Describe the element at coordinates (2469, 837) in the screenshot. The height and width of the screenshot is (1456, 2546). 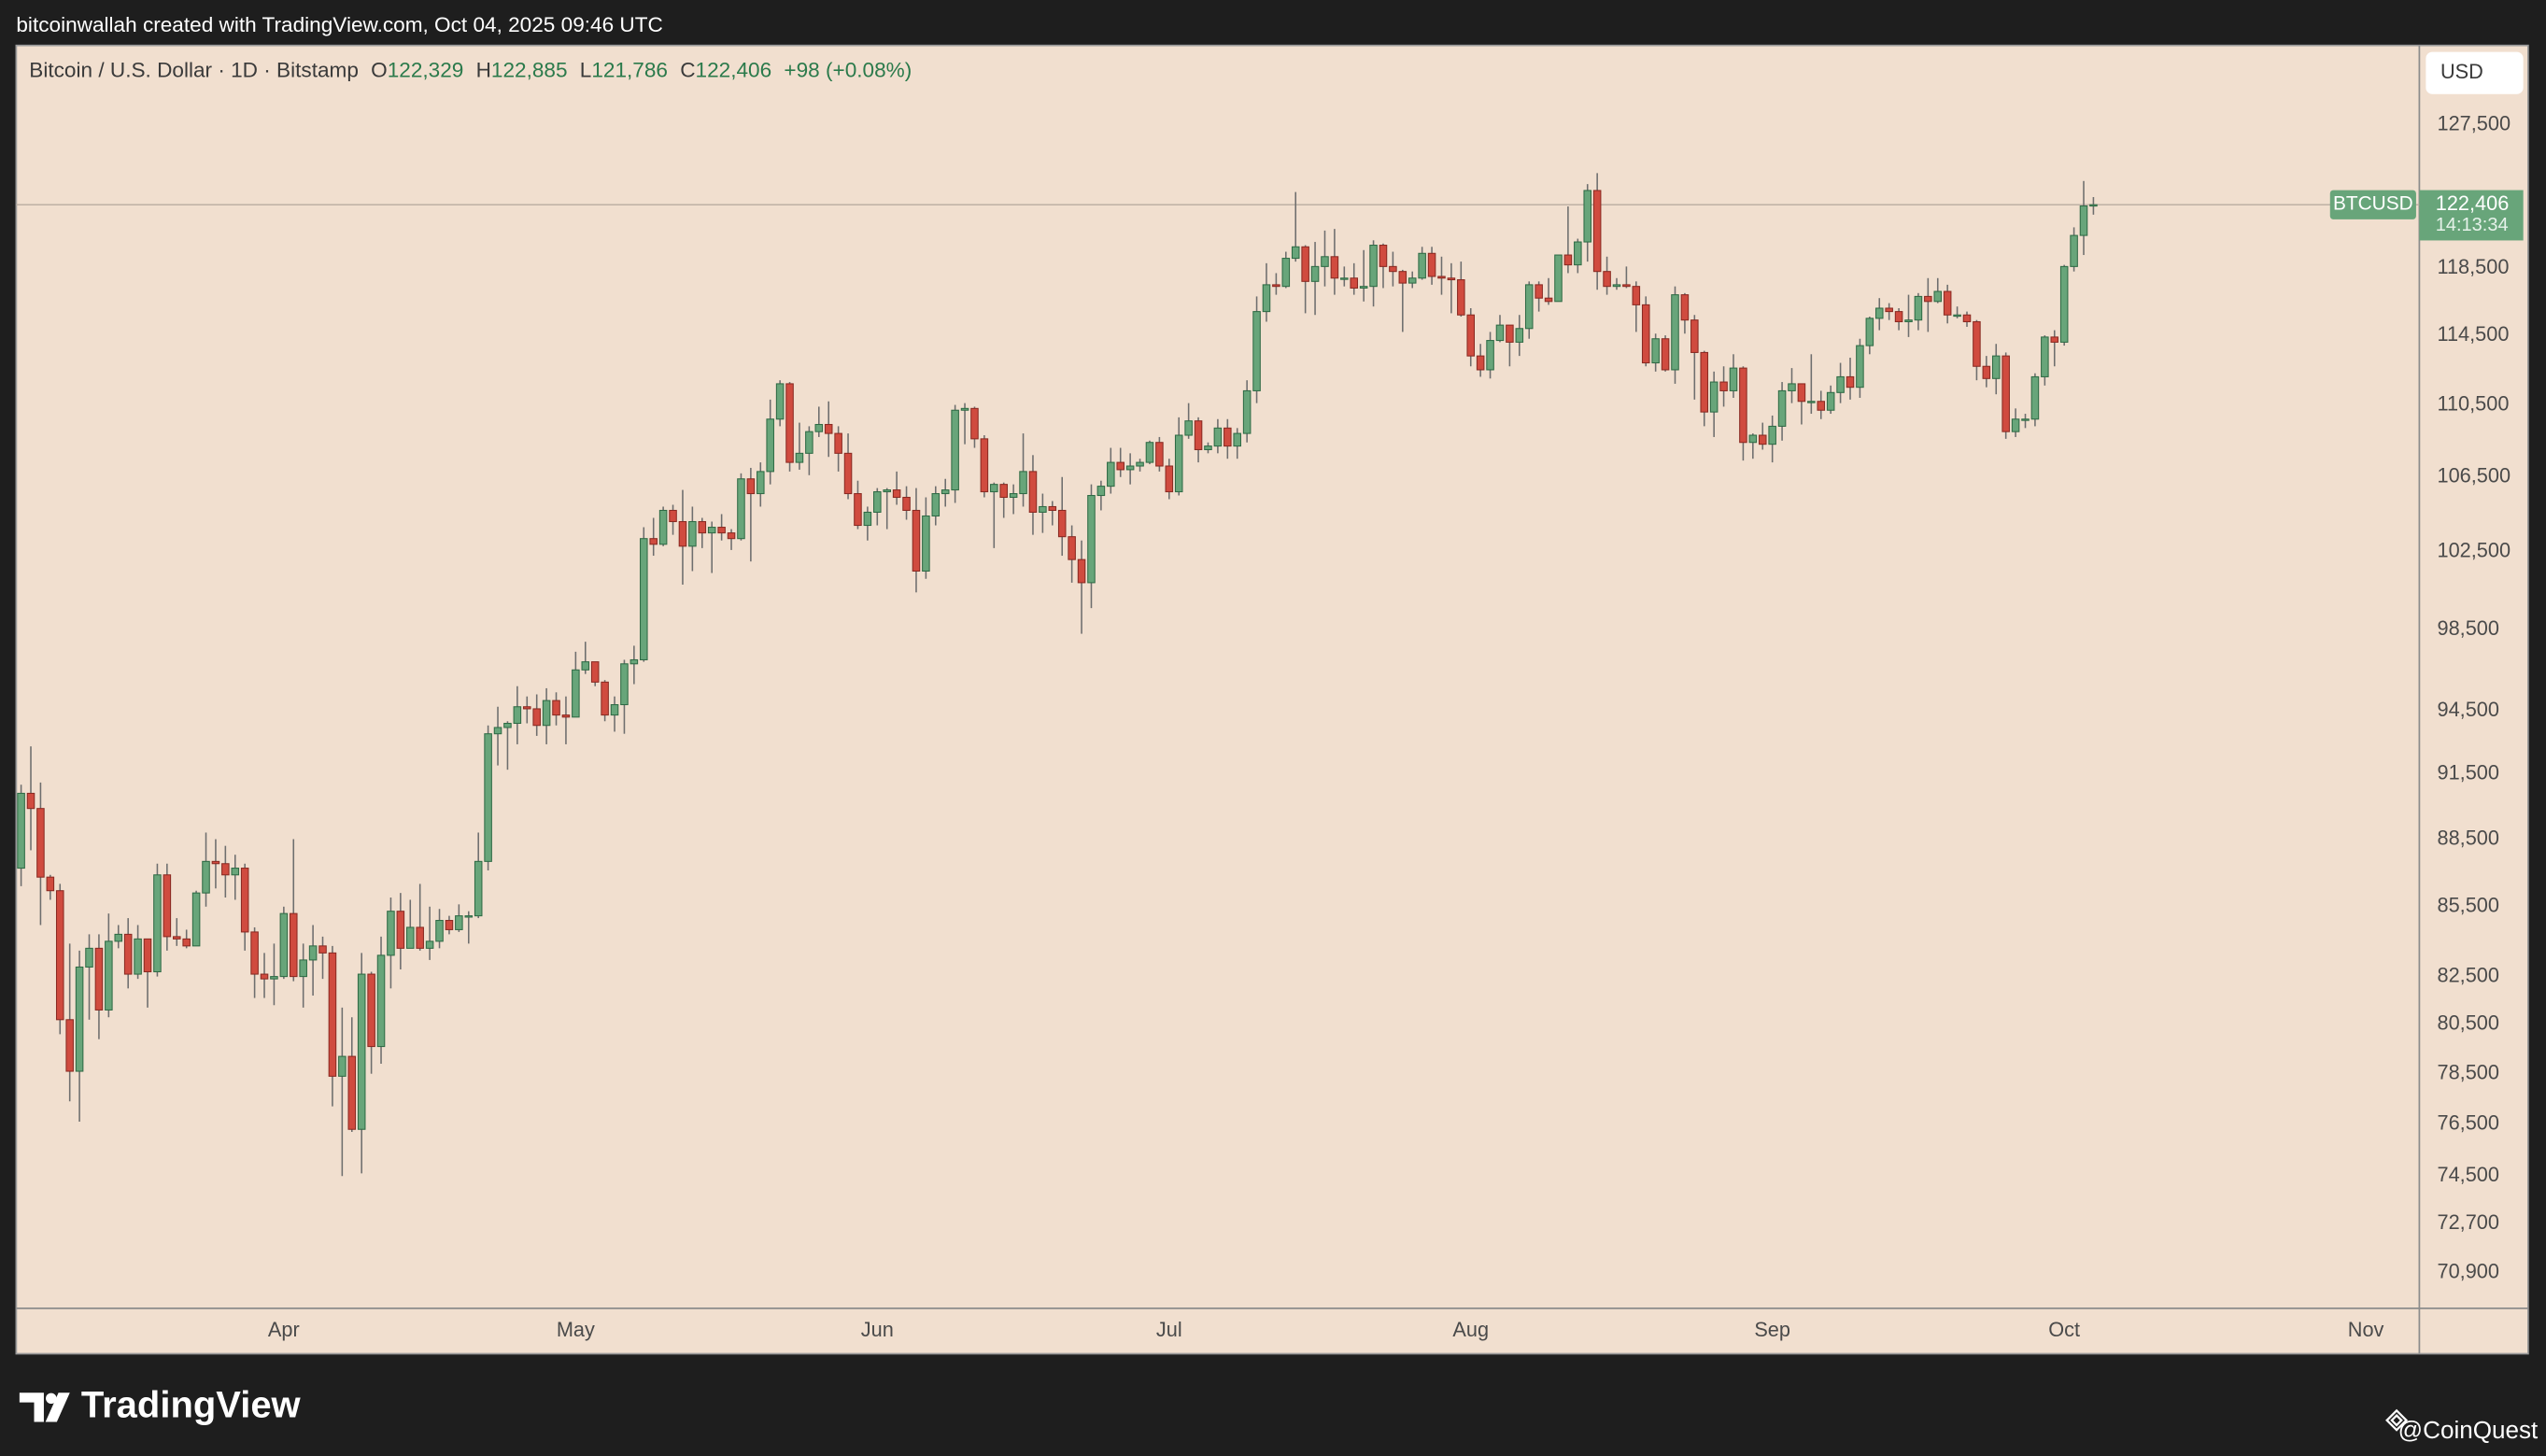
I see `y-tick-label: 88,500` at that location.